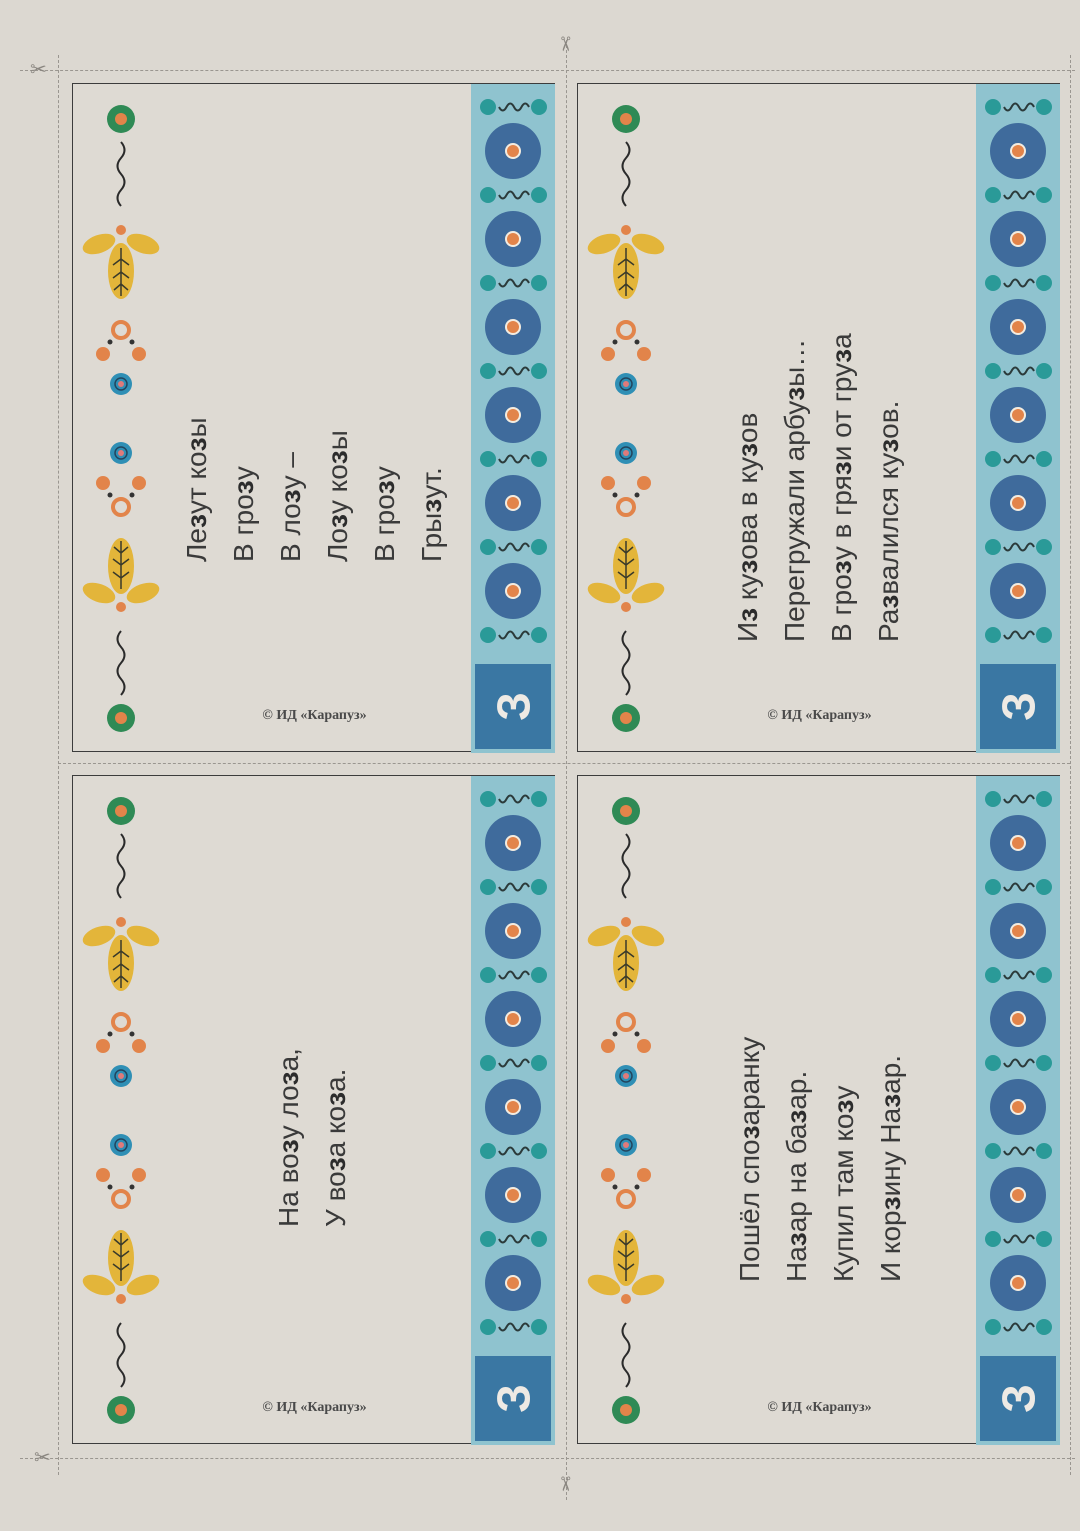 This screenshot has width=1080, height=1531. What do you see at coordinates (796, 1176) in the screenshot?
I see `poem-line: Назар на базар.` at bounding box center [796, 1176].